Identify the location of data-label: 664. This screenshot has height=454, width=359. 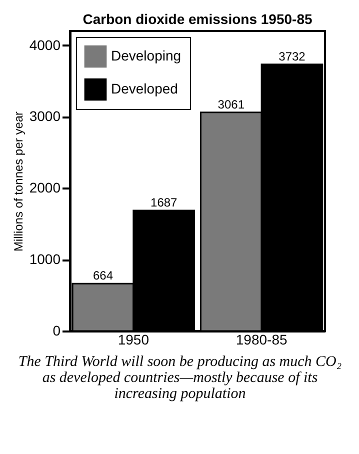
(103, 275).